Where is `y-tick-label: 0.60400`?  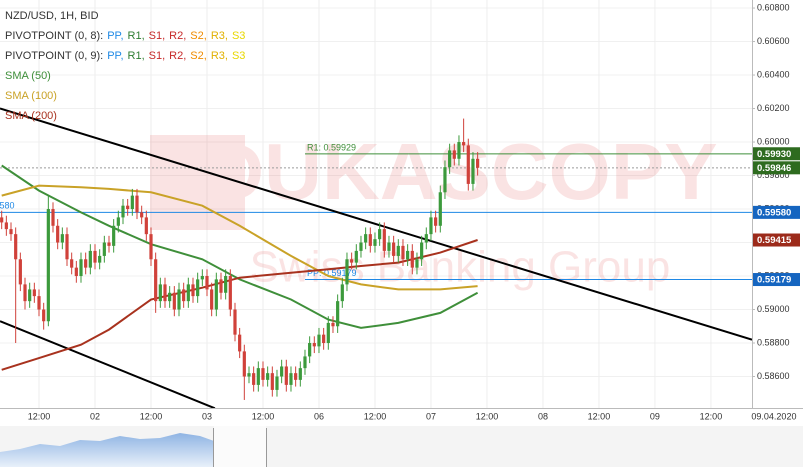 y-tick-label: 0.60400 is located at coordinates (773, 74).